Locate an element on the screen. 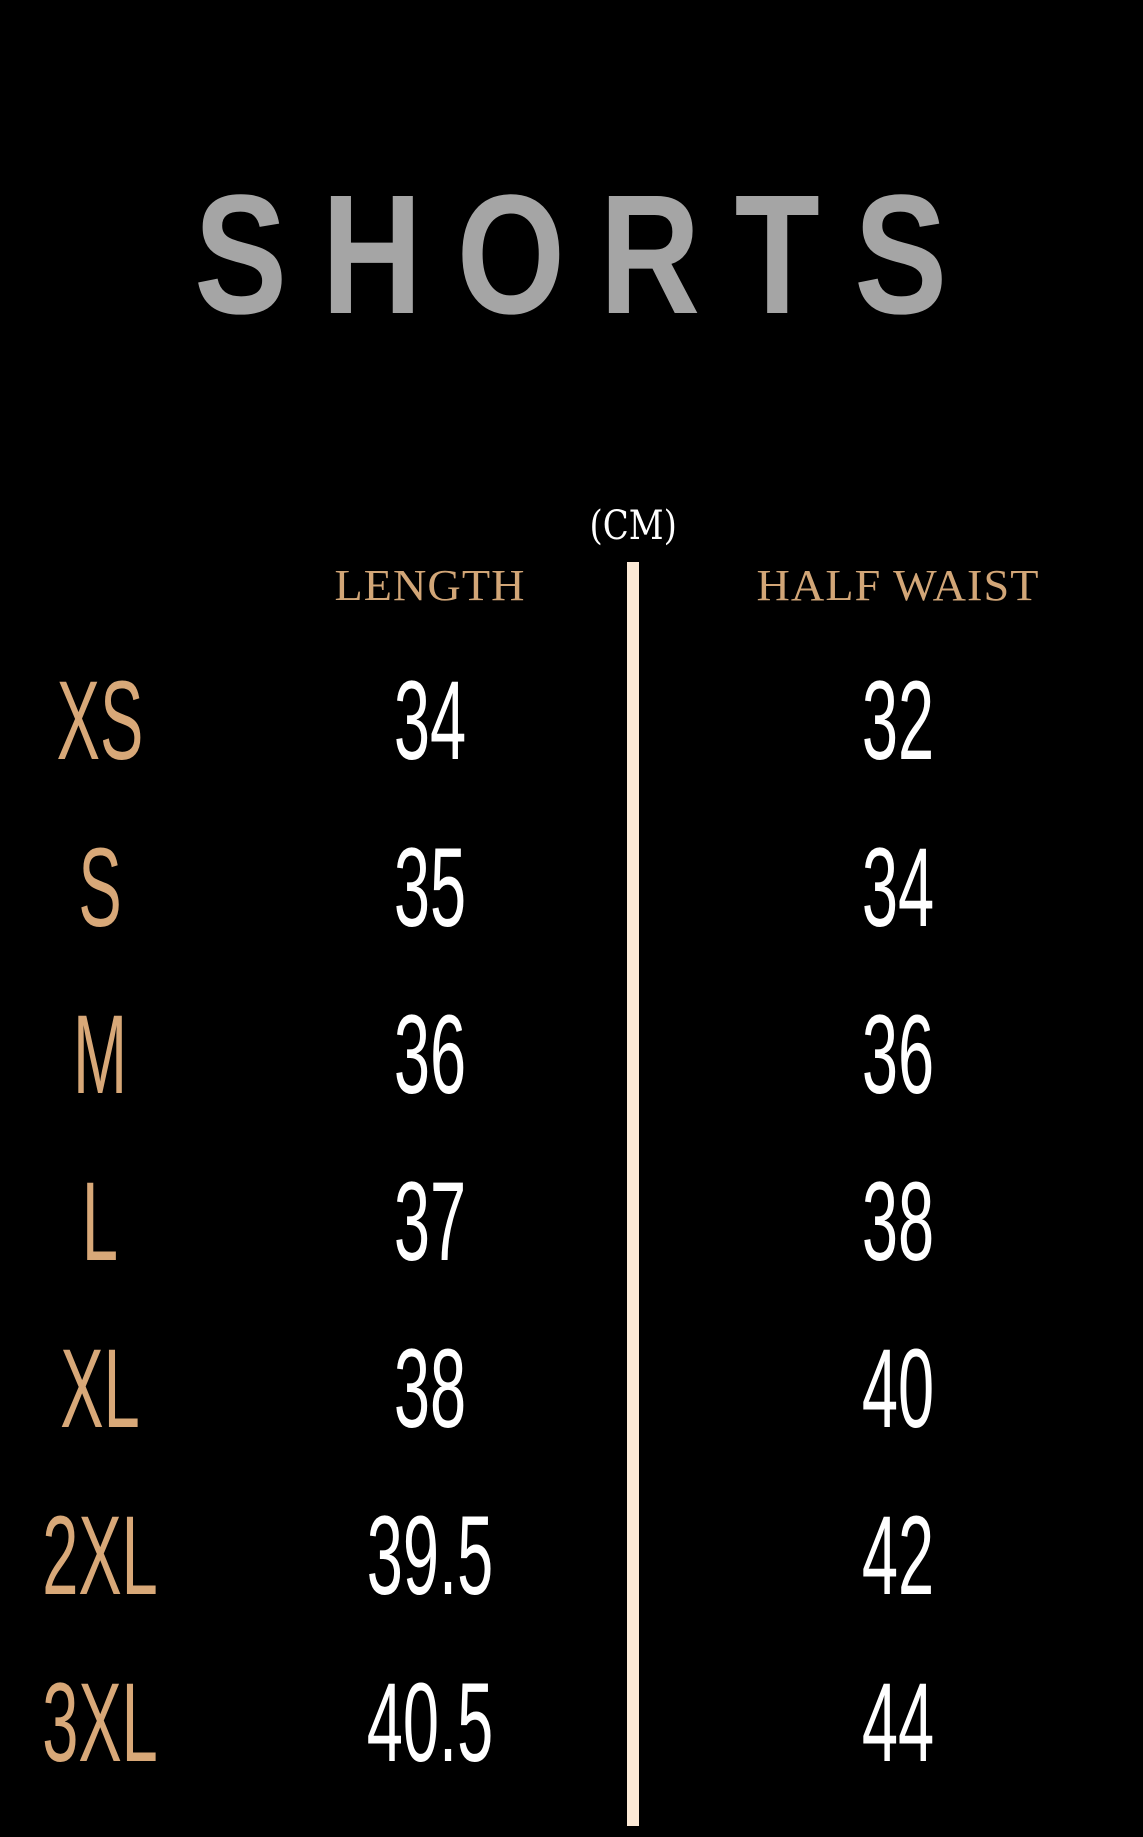 The height and width of the screenshot is (1837, 1143). column-header-half-waist: HALF WAIST is located at coordinates (898, 585).